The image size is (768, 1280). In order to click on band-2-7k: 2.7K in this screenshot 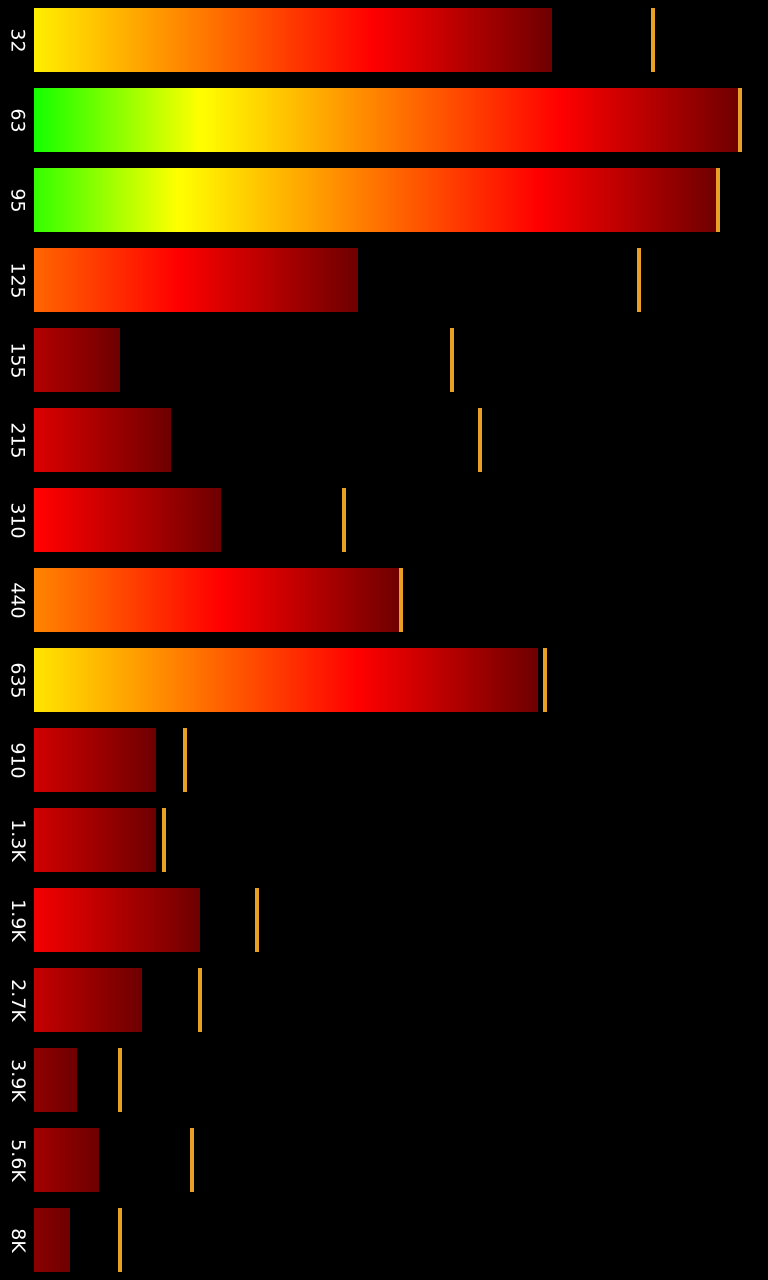, I will do `click(384, 1000)`.